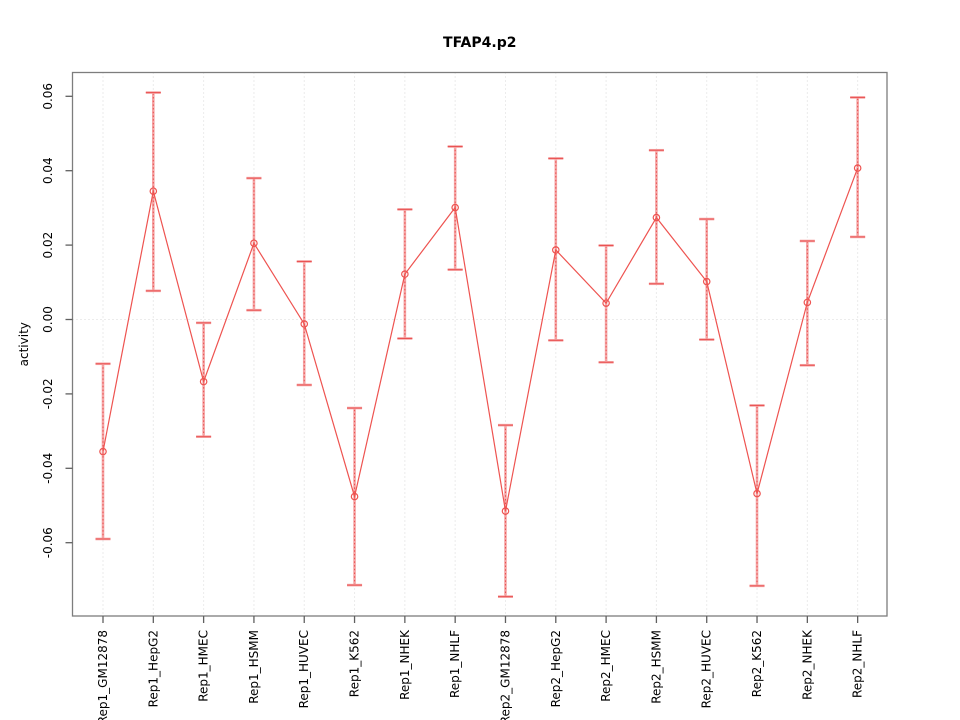 Image resolution: width=960 pixels, height=720 pixels. What do you see at coordinates (48, 245) in the screenshot?
I see `y-tick-label: 0.02` at bounding box center [48, 245].